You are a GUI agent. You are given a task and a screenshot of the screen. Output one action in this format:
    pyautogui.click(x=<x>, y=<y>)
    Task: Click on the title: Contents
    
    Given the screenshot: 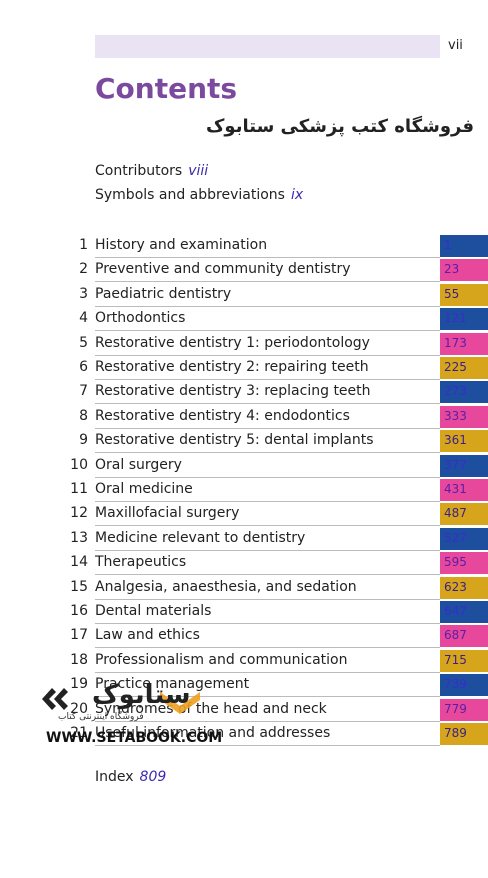 What is the action you would take?
    pyautogui.click(x=166, y=88)
    